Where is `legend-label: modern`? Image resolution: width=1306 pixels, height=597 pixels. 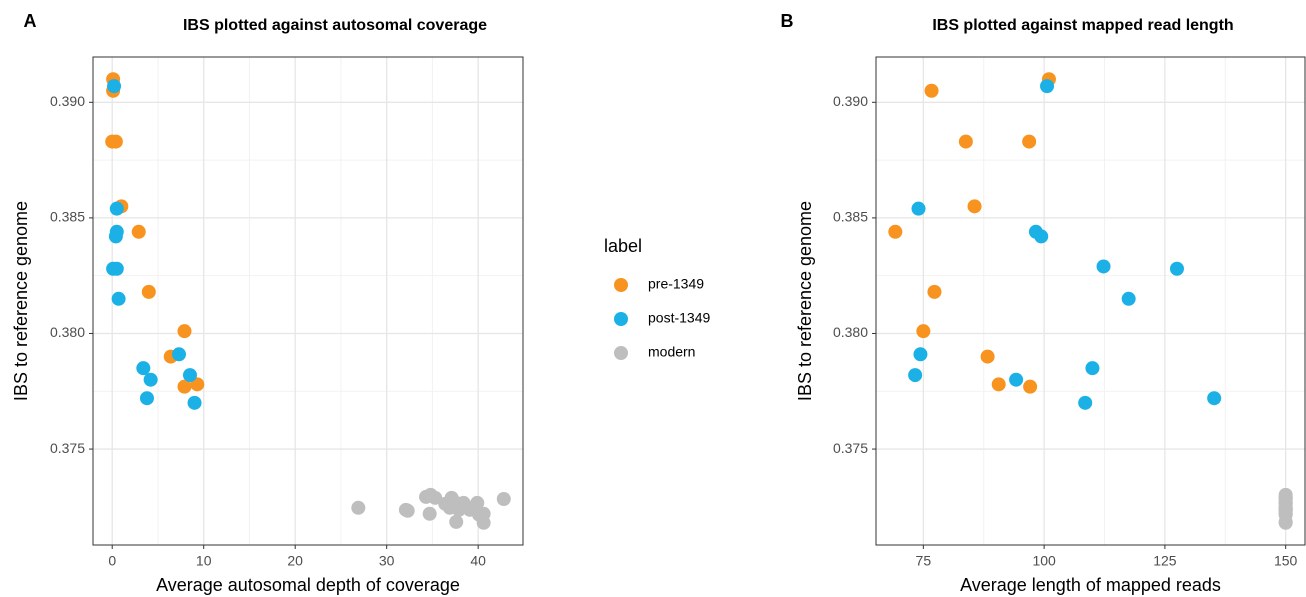
legend-label: modern is located at coordinates (671, 352).